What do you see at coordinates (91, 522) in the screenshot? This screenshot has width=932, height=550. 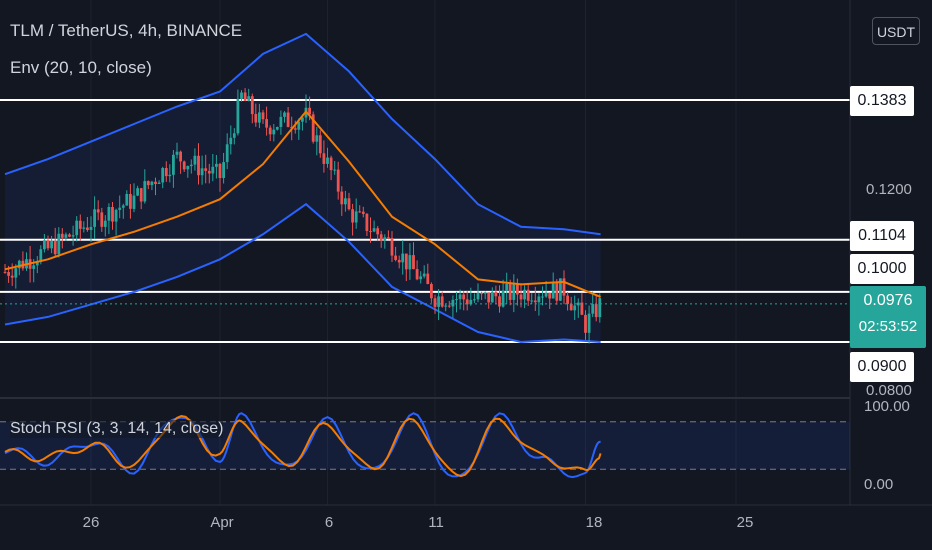 I see `time-tick-1: 26` at bounding box center [91, 522].